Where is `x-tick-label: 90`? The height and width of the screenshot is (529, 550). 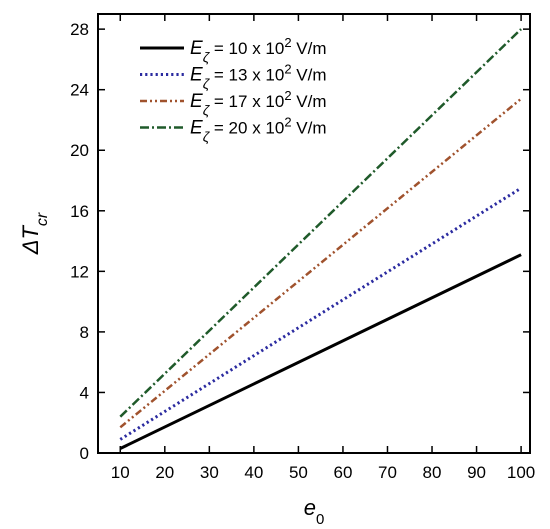
x-tick-label: 90 is located at coordinates (476, 472).